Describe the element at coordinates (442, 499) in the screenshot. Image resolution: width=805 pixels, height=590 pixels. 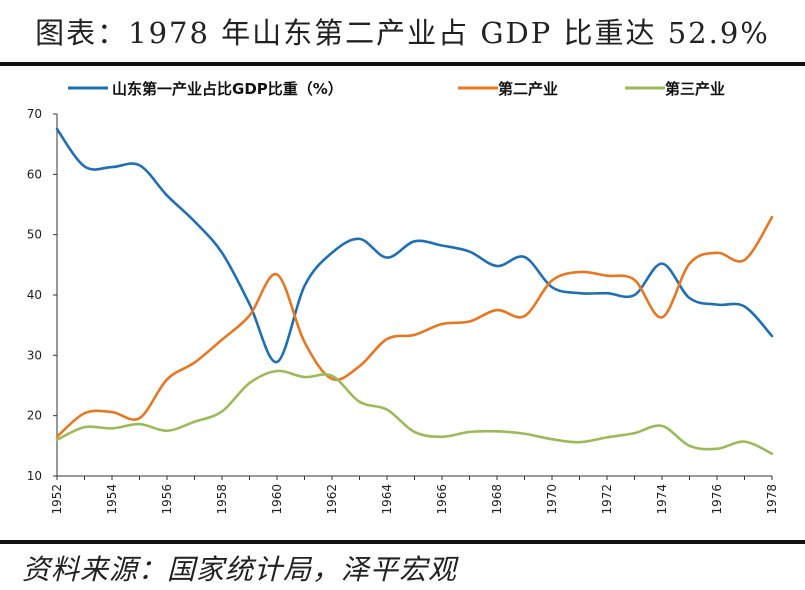
I see `x-tick-label: 1966` at that location.